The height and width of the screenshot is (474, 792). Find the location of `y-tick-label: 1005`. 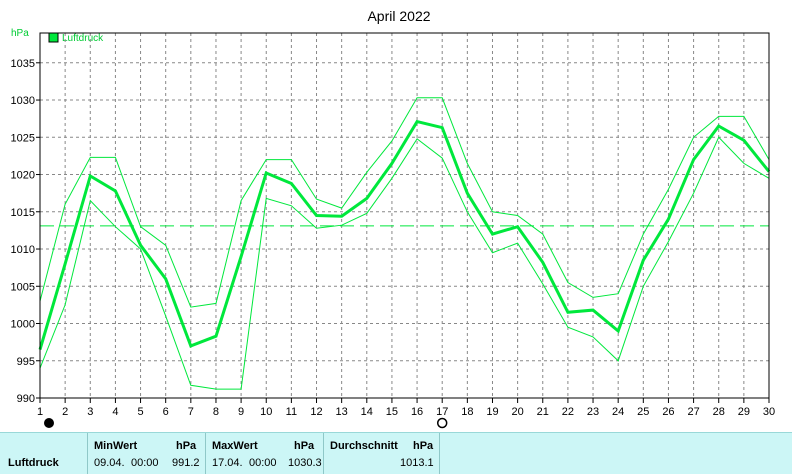

y-tick-label: 1005 is located at coordinates (23, 287).